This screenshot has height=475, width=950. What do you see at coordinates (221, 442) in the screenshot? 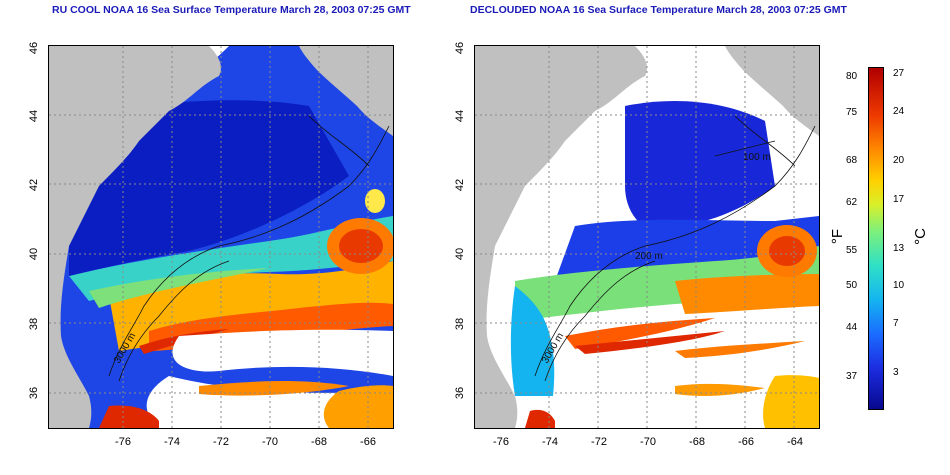
I see `left-lon-label: -72` at bounding box center [221, 442].